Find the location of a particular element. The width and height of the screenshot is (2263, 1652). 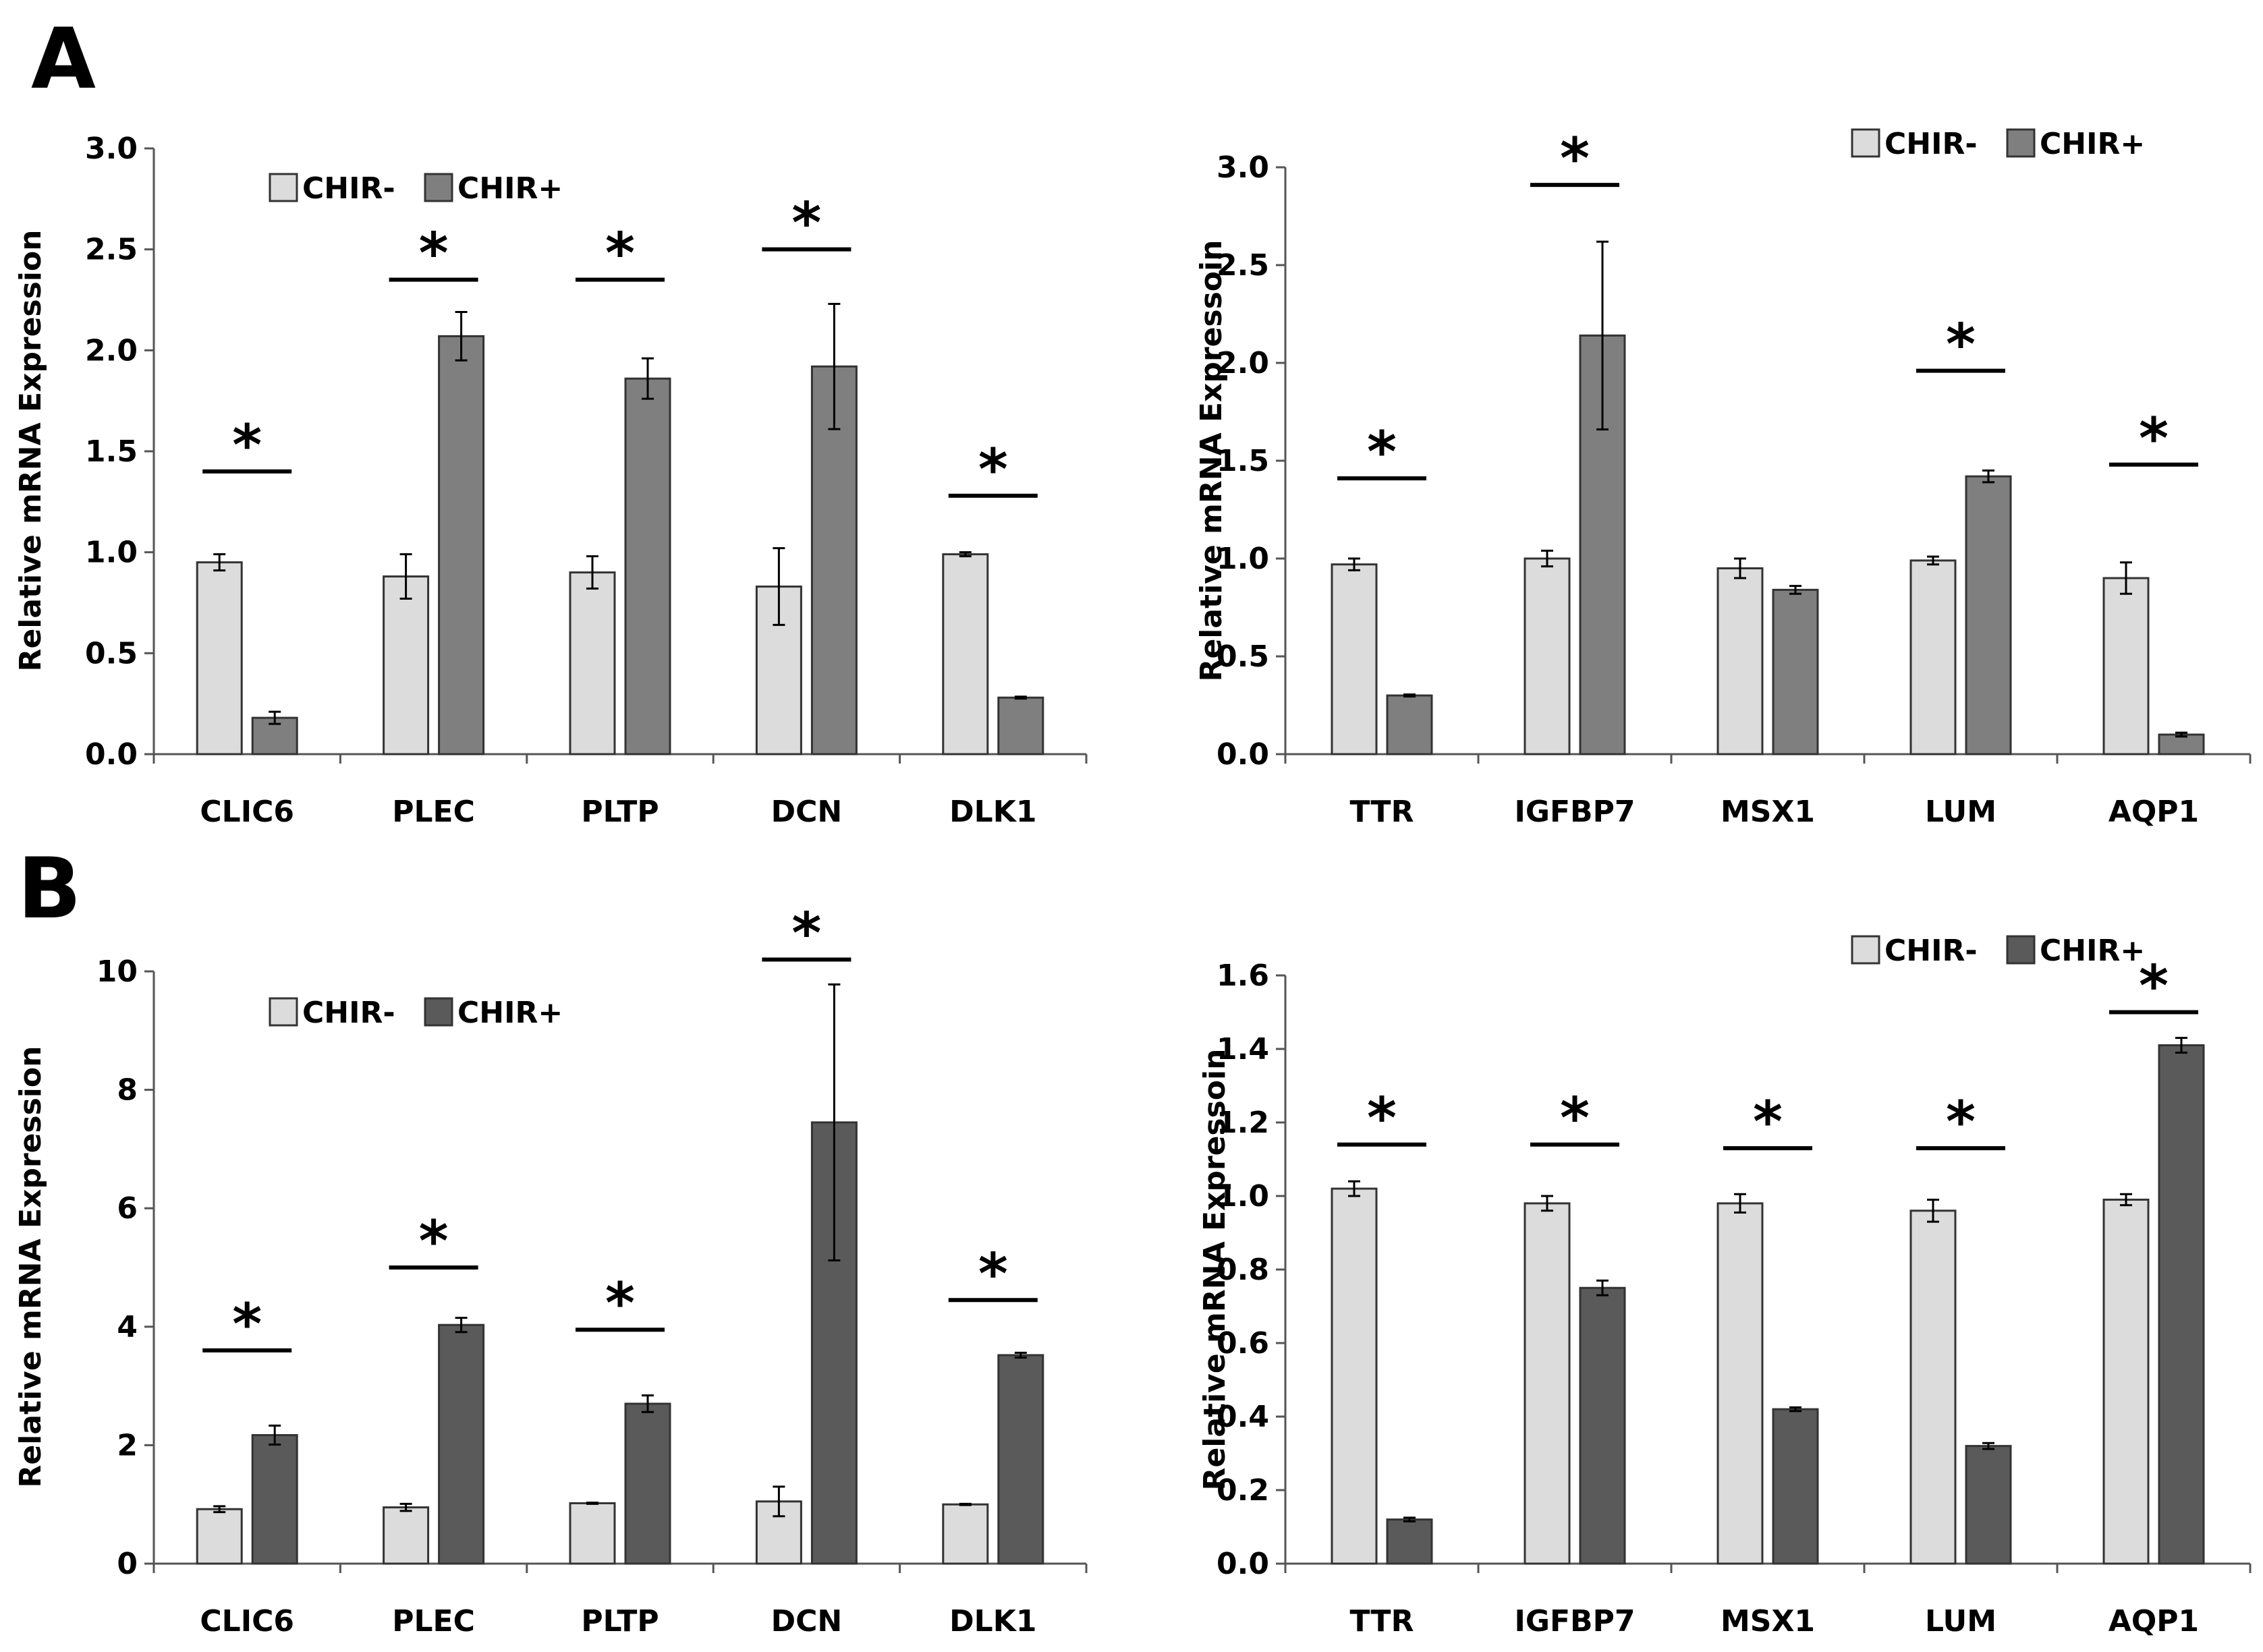

y-tick-label: 6 is located at coordinates (127, 1208).